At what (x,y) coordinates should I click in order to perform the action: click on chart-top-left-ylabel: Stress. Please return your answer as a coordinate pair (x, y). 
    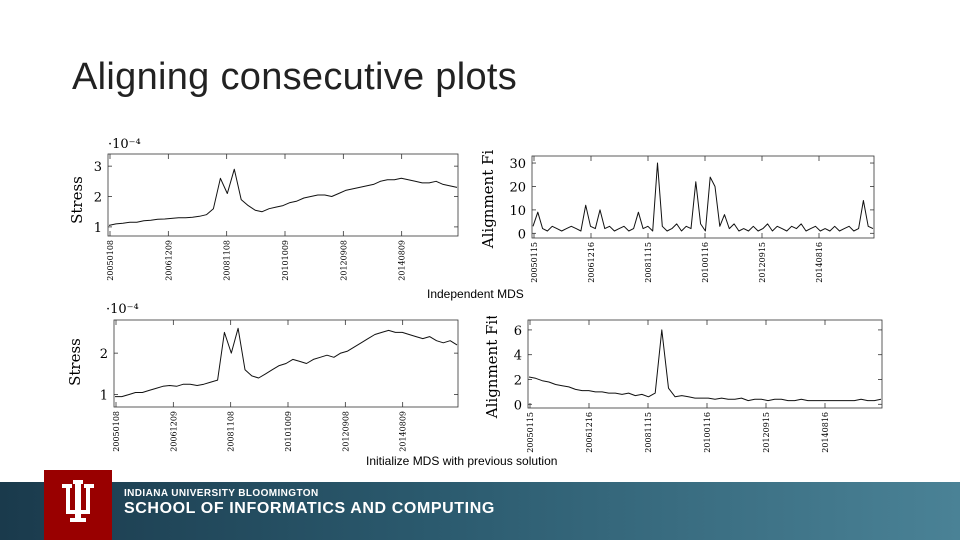
    Looking at the image, I should click on (77, 200).